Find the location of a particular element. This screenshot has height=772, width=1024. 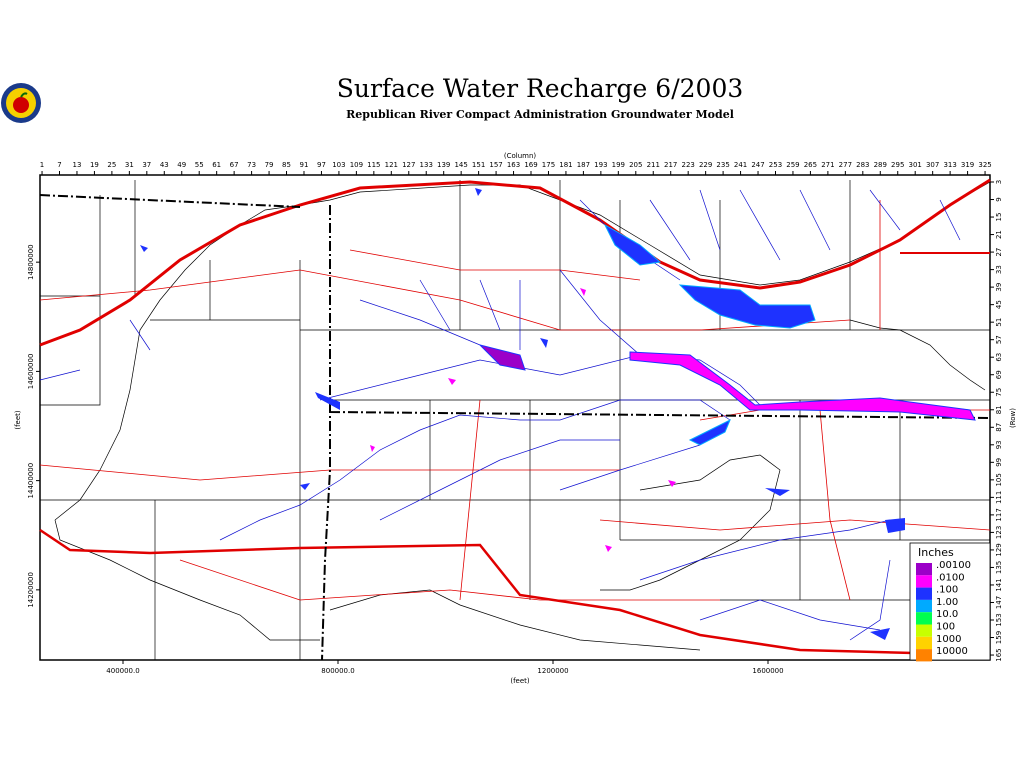

y-tick-label: 14600000 is located at coordinates (31, 372).